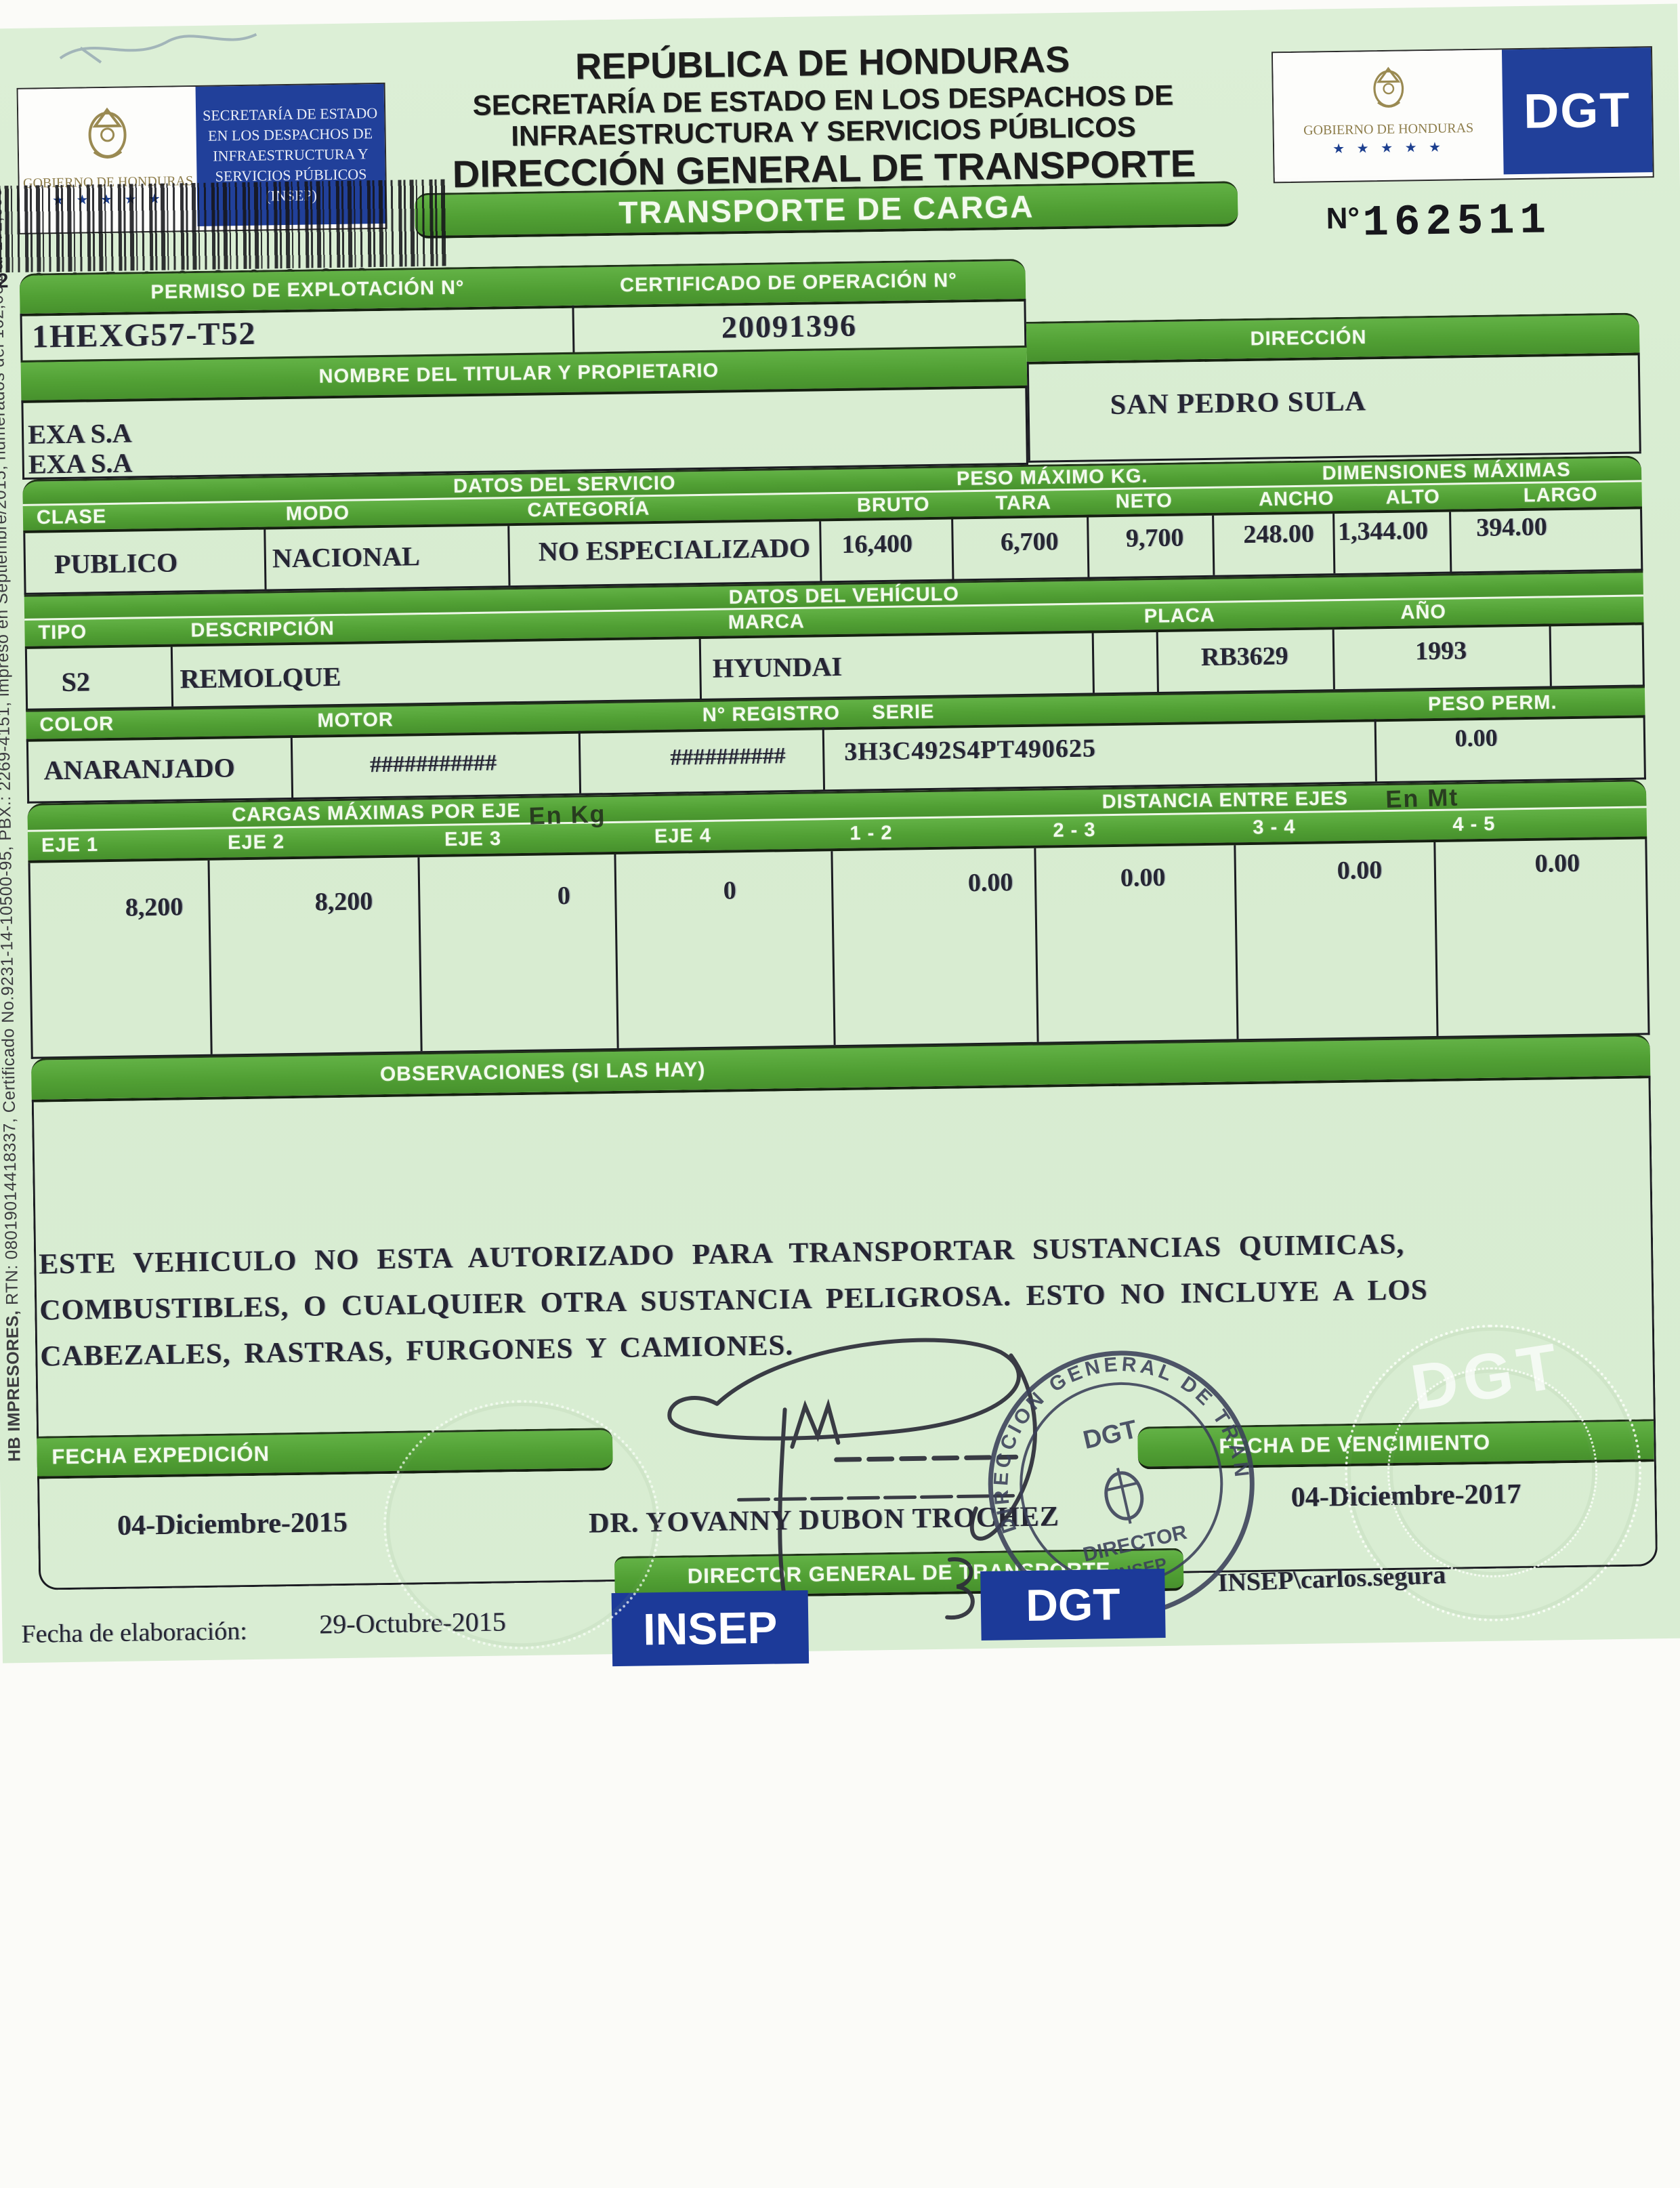 Image resolution: width=1680 pixels, height=2188 pixels. Describe the element at coordinates (1110, 1435) in the screenshot. I see `stamp-dgt-text: DGT` at that location.